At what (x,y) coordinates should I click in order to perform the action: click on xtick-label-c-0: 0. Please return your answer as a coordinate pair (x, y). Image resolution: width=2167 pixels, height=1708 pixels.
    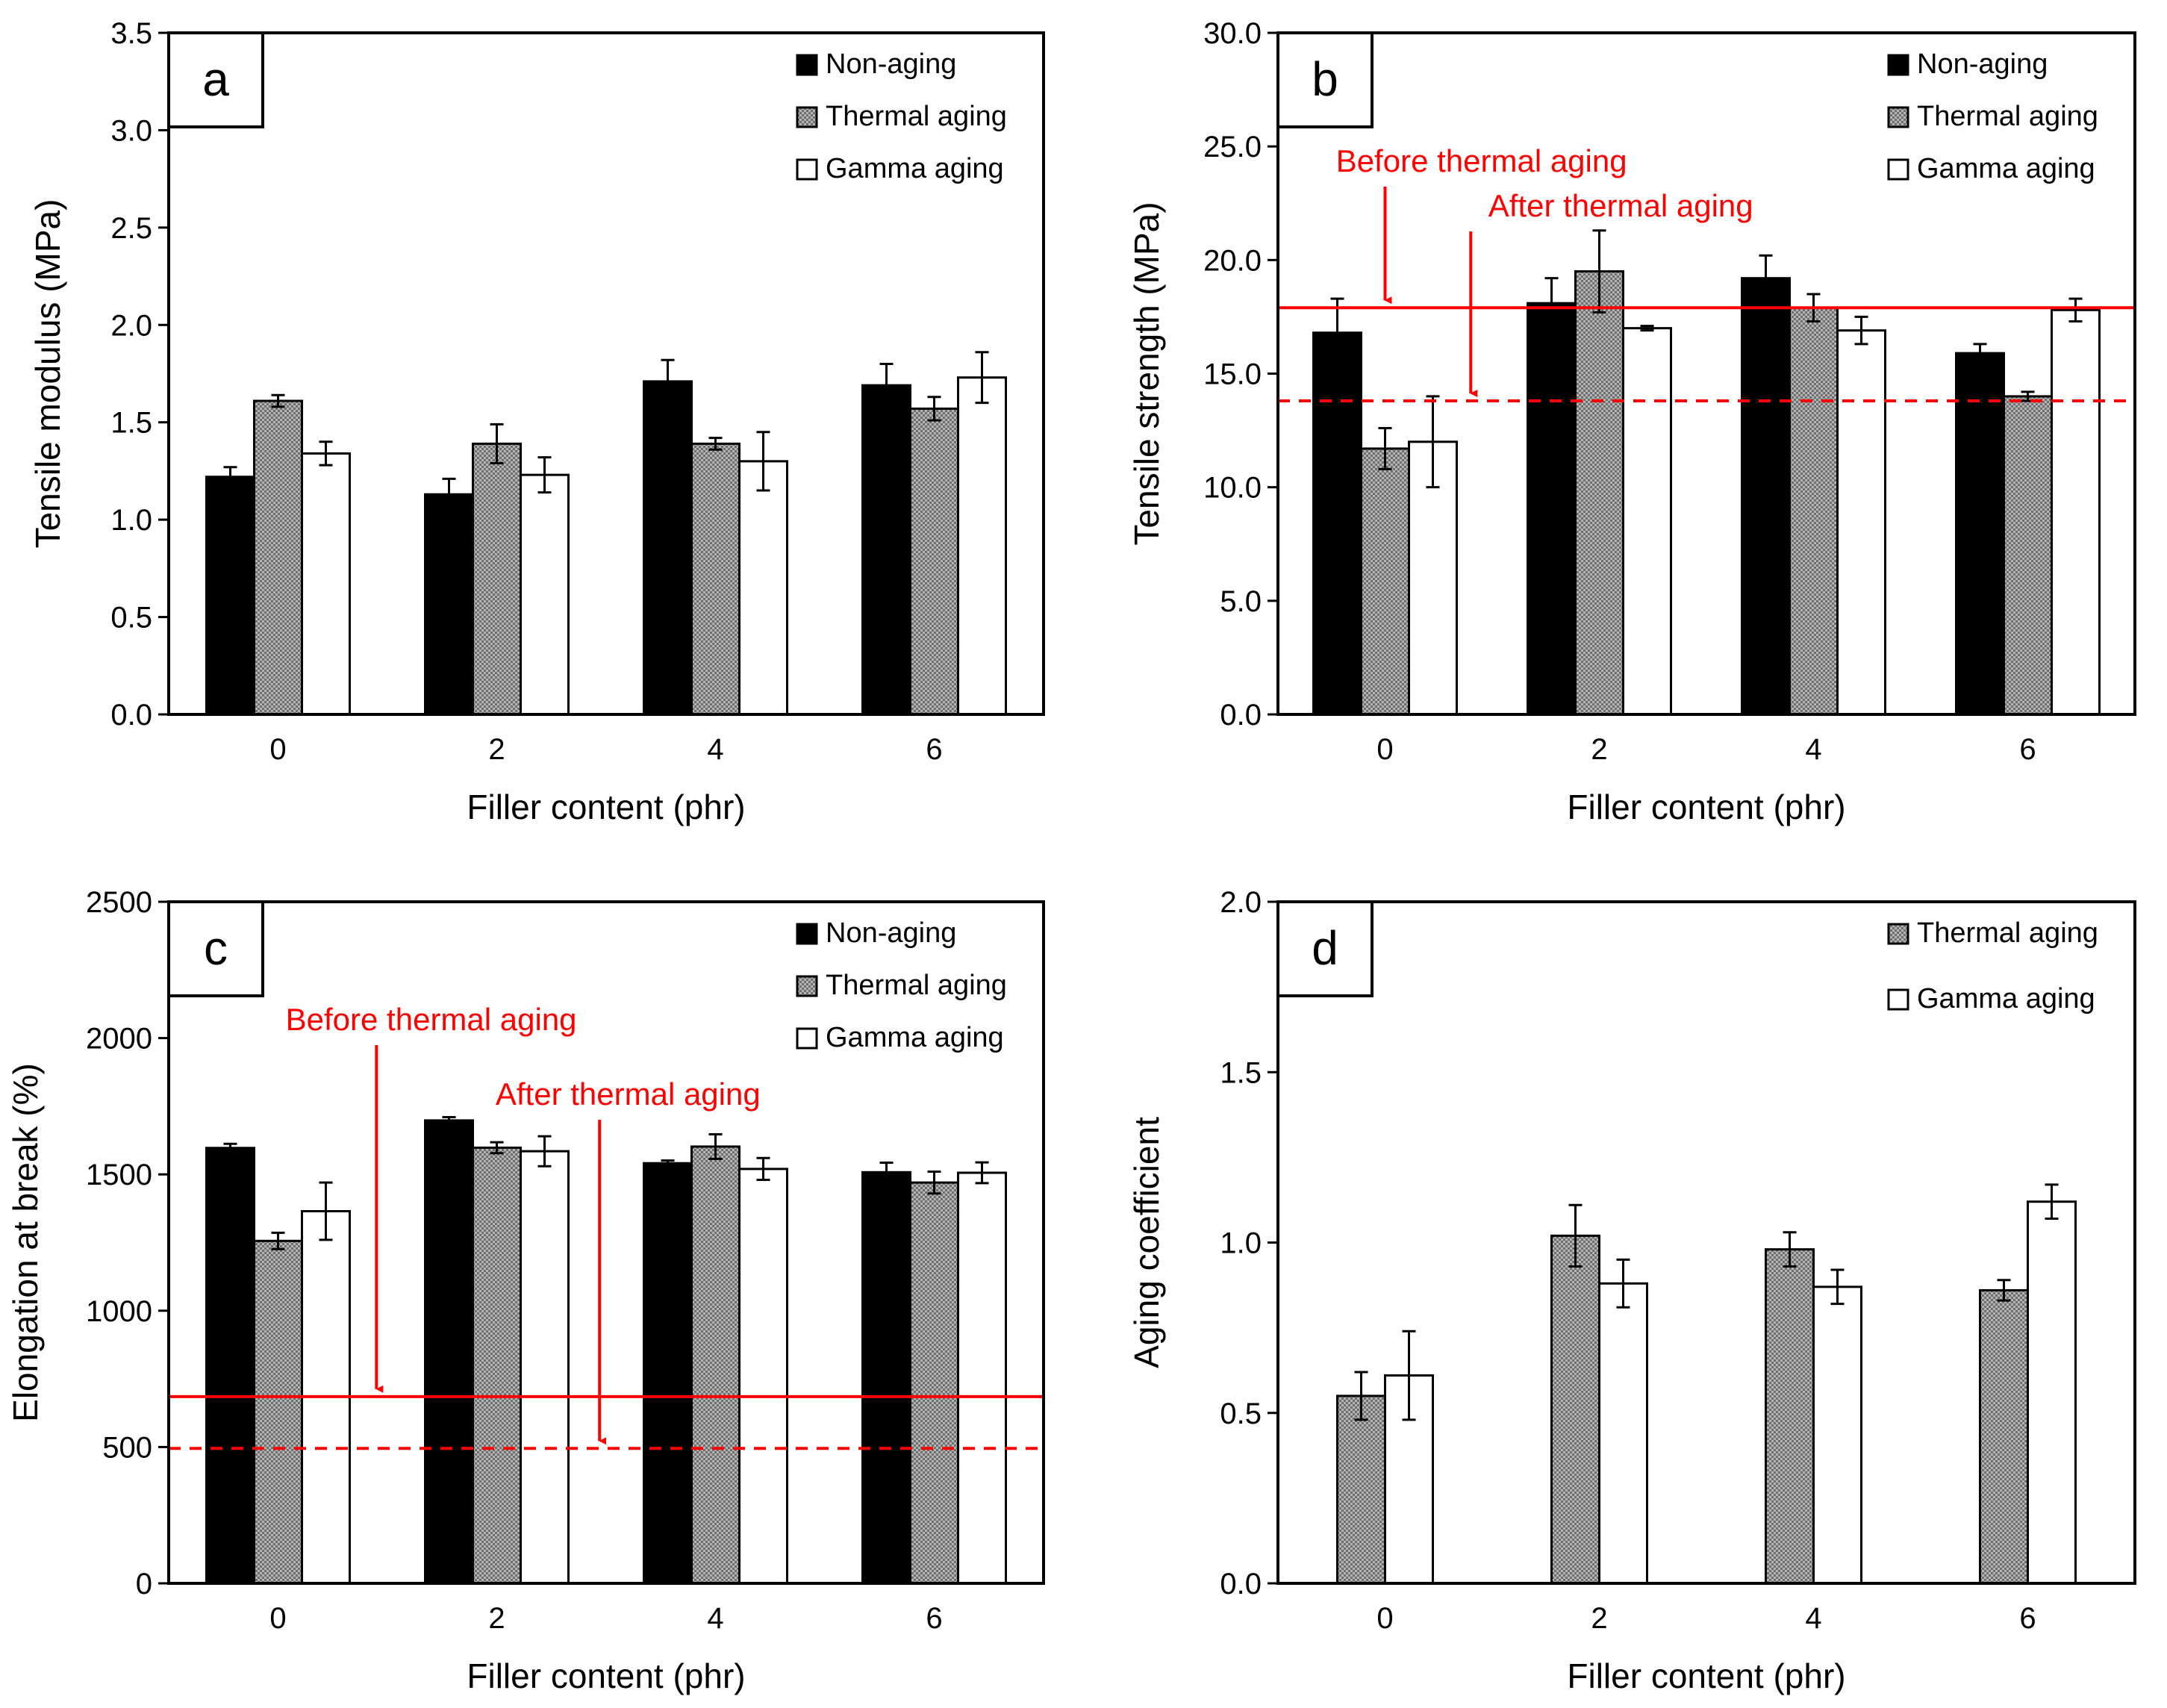
    Looking at the image, I should click on (277, 1618).